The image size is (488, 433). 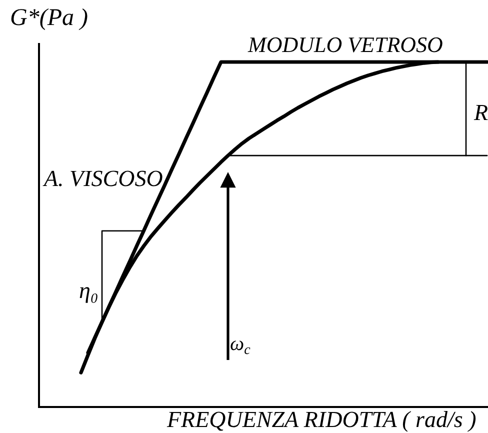 What do you see at coordinates (321, 419) in the screenshot?
I see `x-axis-title: FREQUENZA RIDOTTA ( rad/s )` at bounding box center [321, 419].